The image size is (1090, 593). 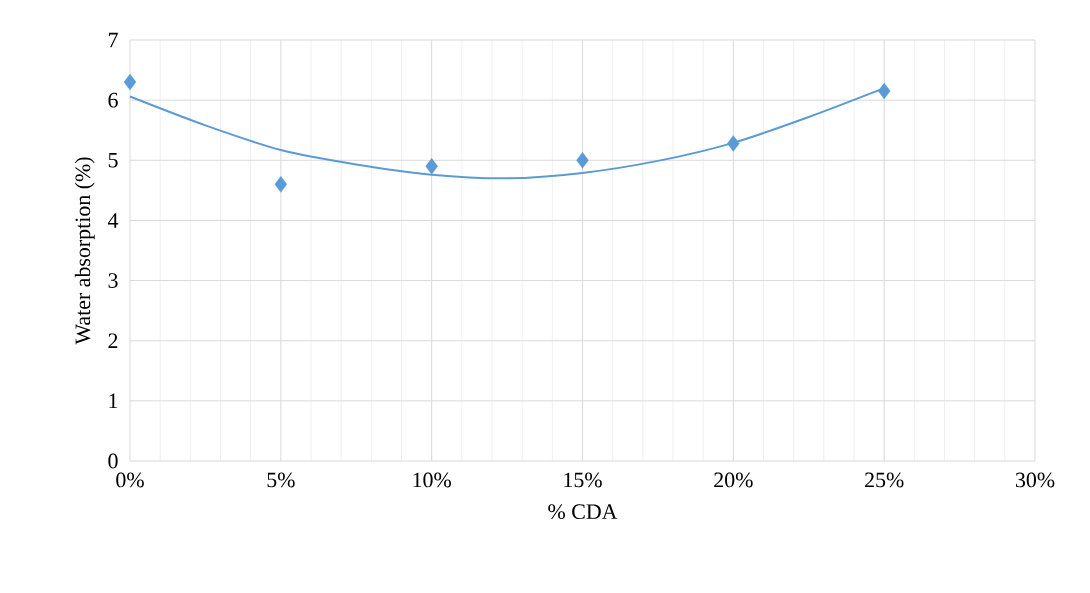 I want to click on y-tick-label: 2, so click(x=113, y=340).